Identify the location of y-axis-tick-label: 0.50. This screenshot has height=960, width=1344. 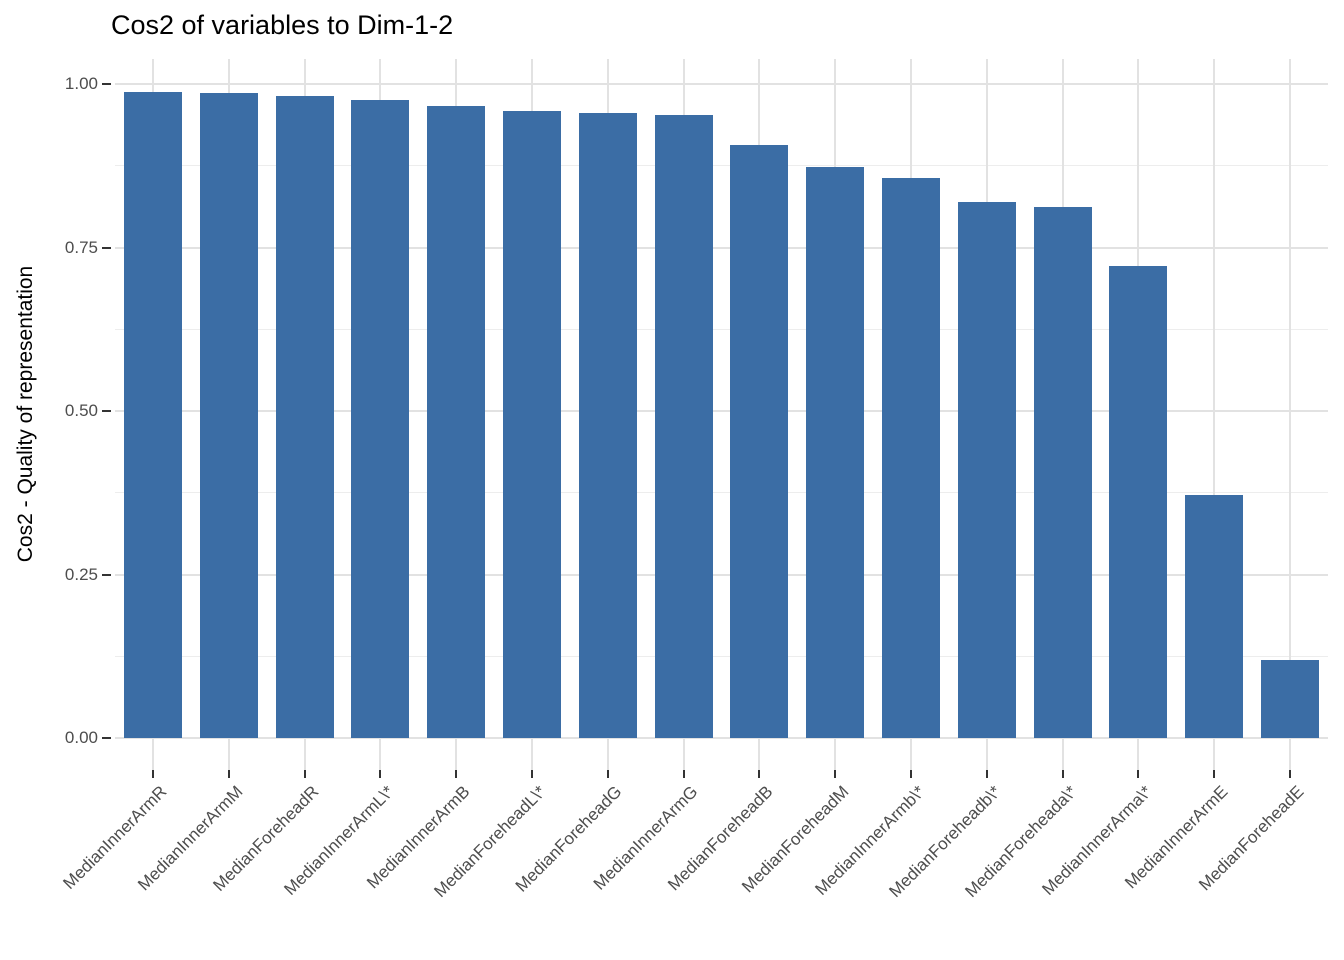
(81, 410).